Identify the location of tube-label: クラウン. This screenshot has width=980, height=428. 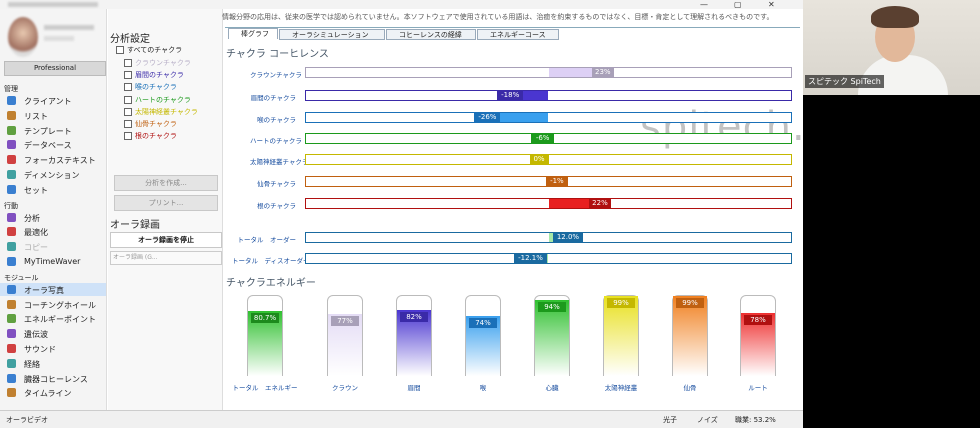
(345, 388).